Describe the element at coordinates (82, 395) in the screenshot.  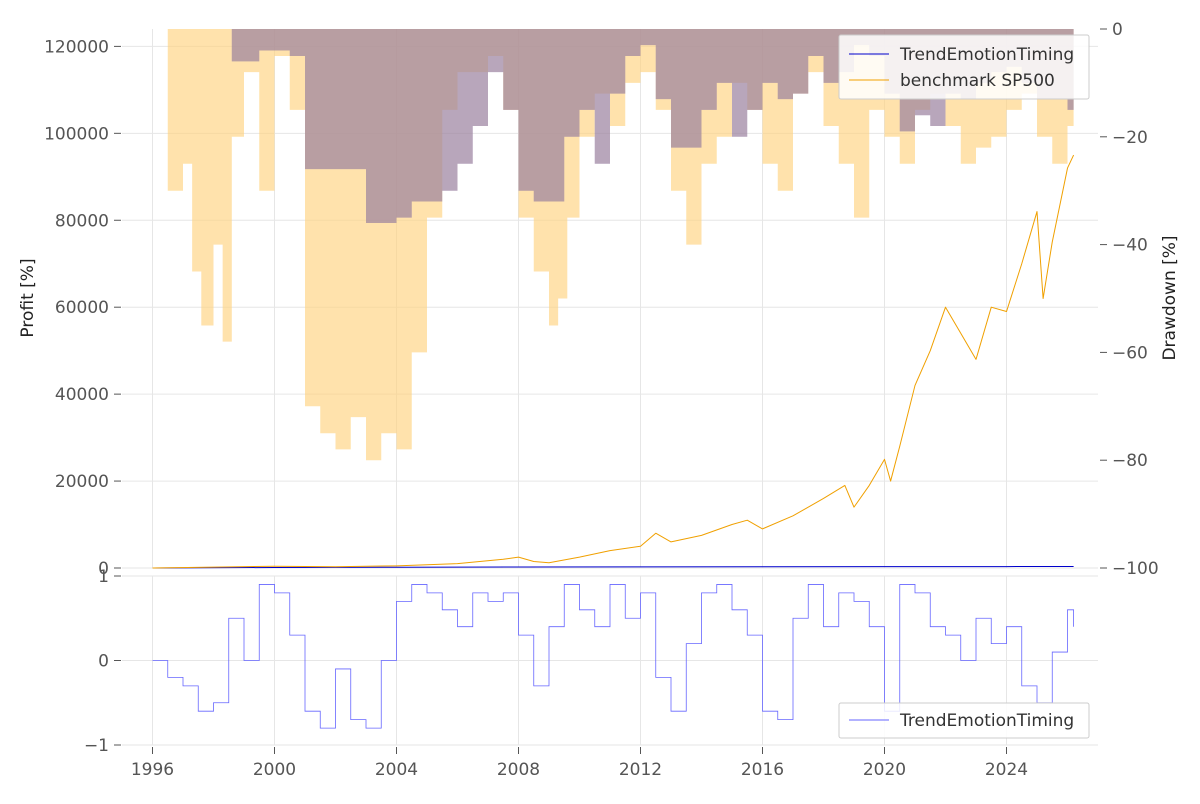
I see `top-ytick-label-40000: 40000` at that location.